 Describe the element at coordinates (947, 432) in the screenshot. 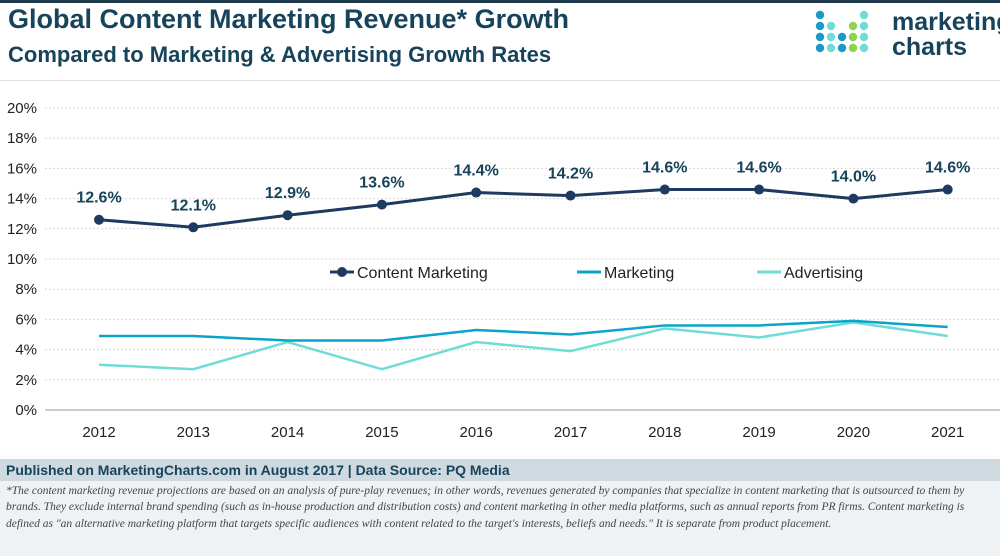

I see `x-tick-label: 2021` at that location.